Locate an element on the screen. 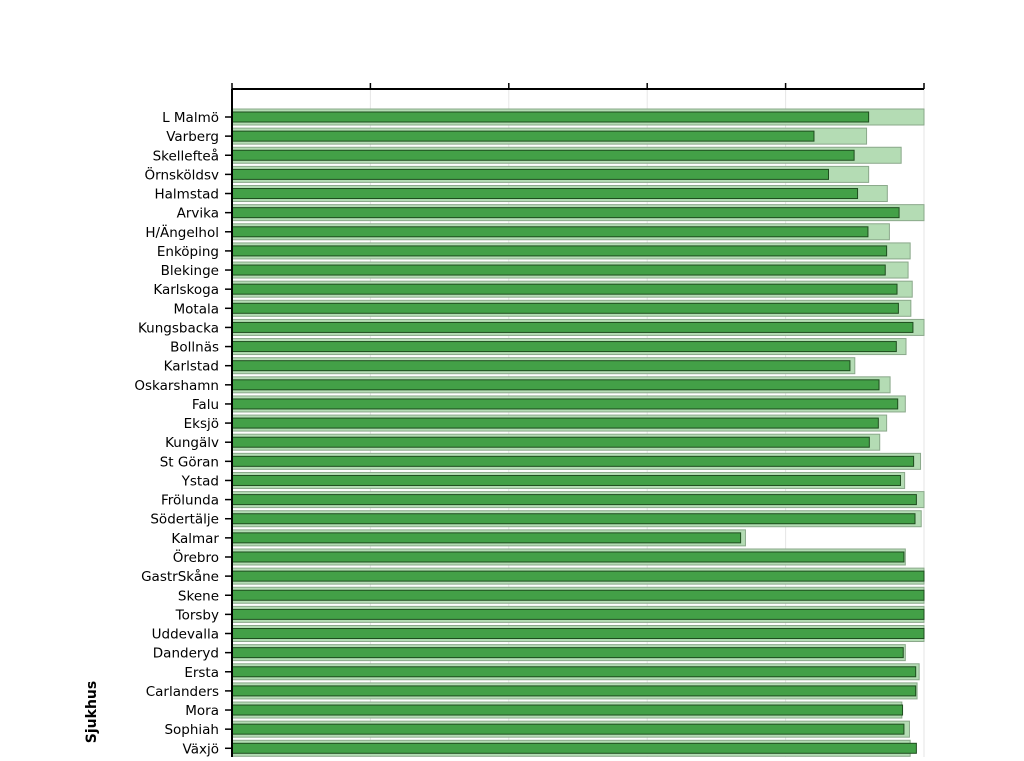  category-label: Falu is located at coordinates (205, 405).